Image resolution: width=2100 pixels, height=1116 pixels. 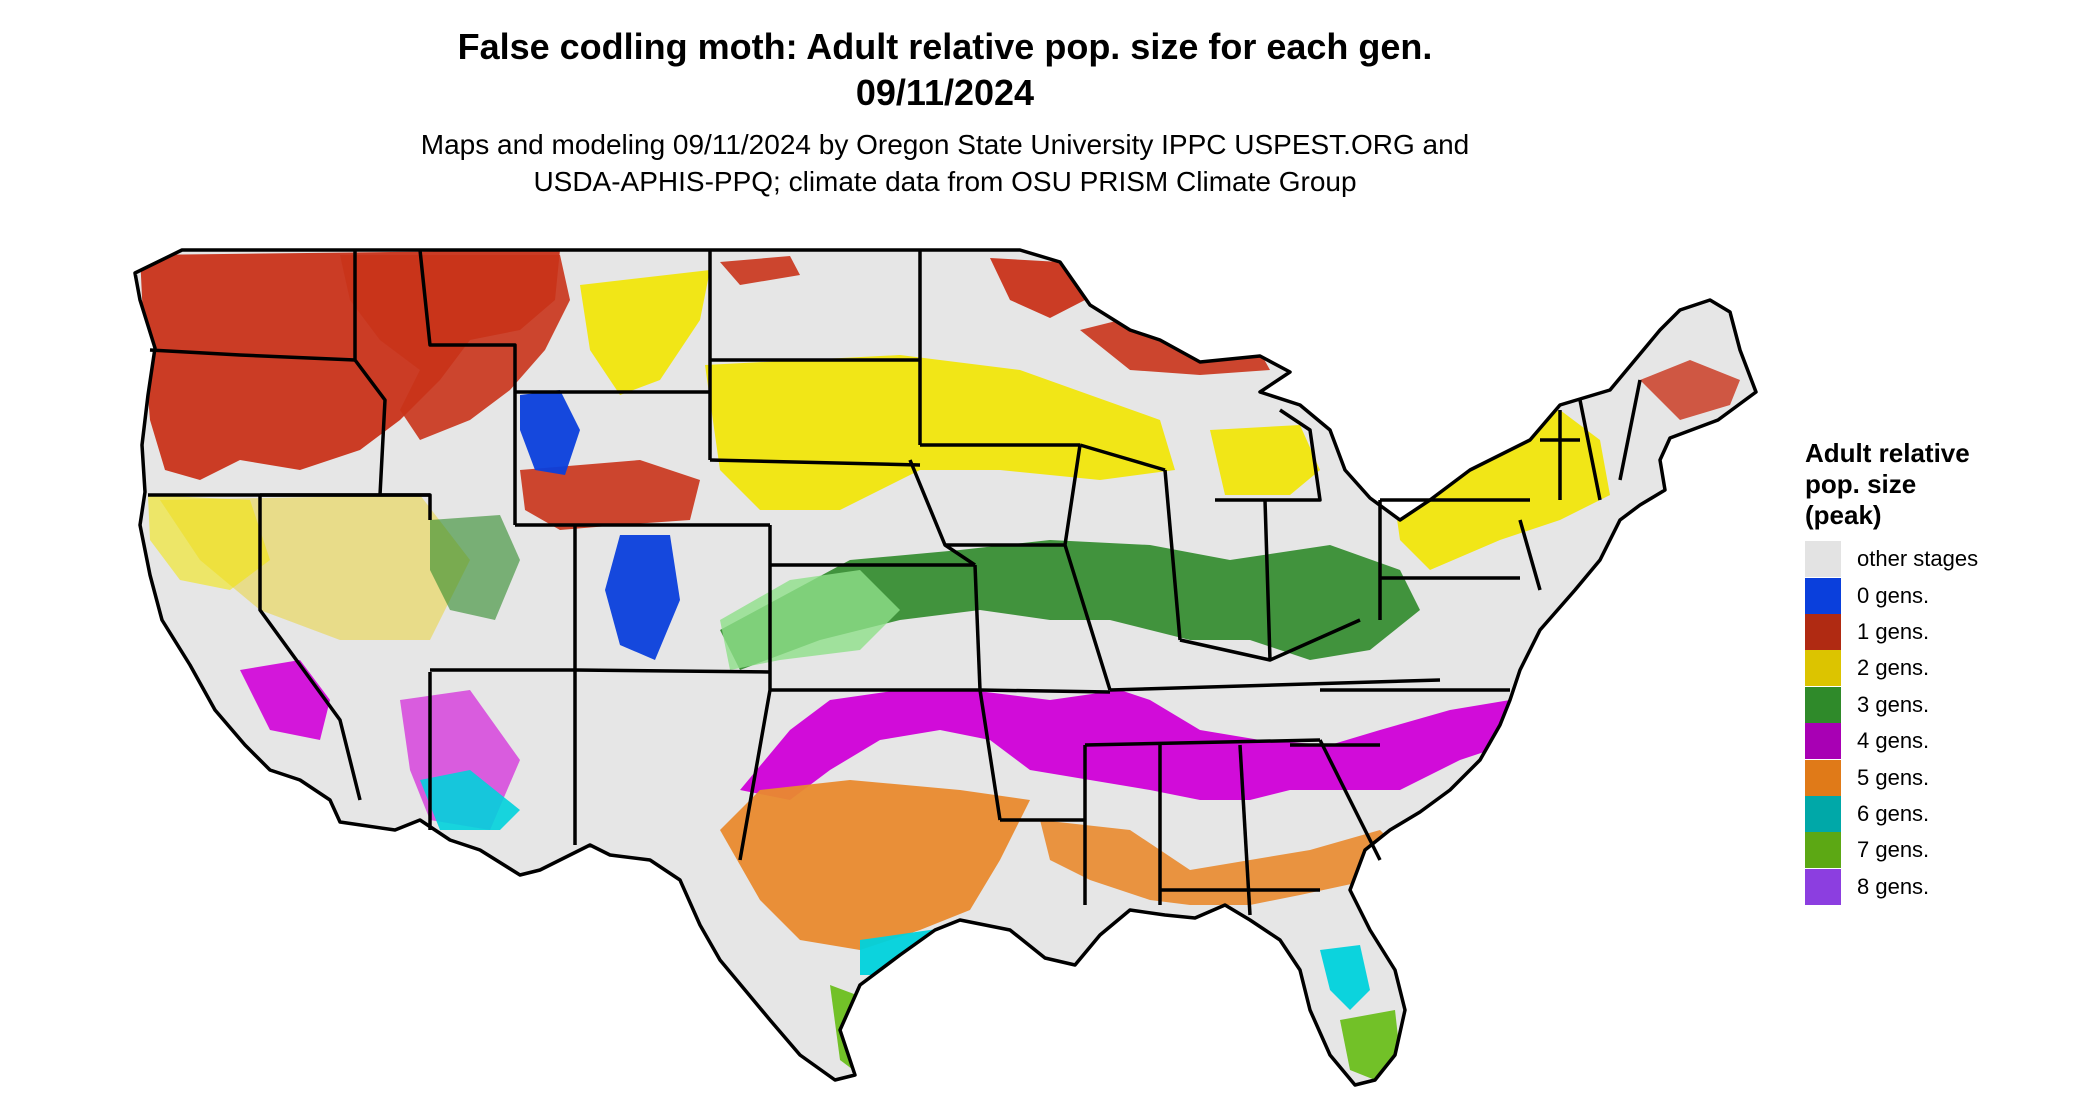 I want to click on zone-gen6-arizona, so click(x=470, y=800).